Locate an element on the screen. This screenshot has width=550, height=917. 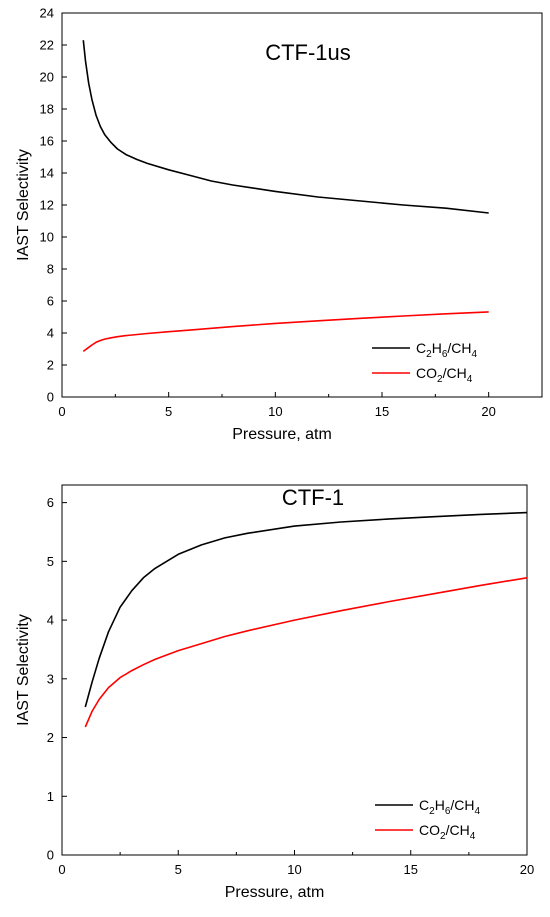
chart-title: CTF-1us is located at coordinates (308, 52).